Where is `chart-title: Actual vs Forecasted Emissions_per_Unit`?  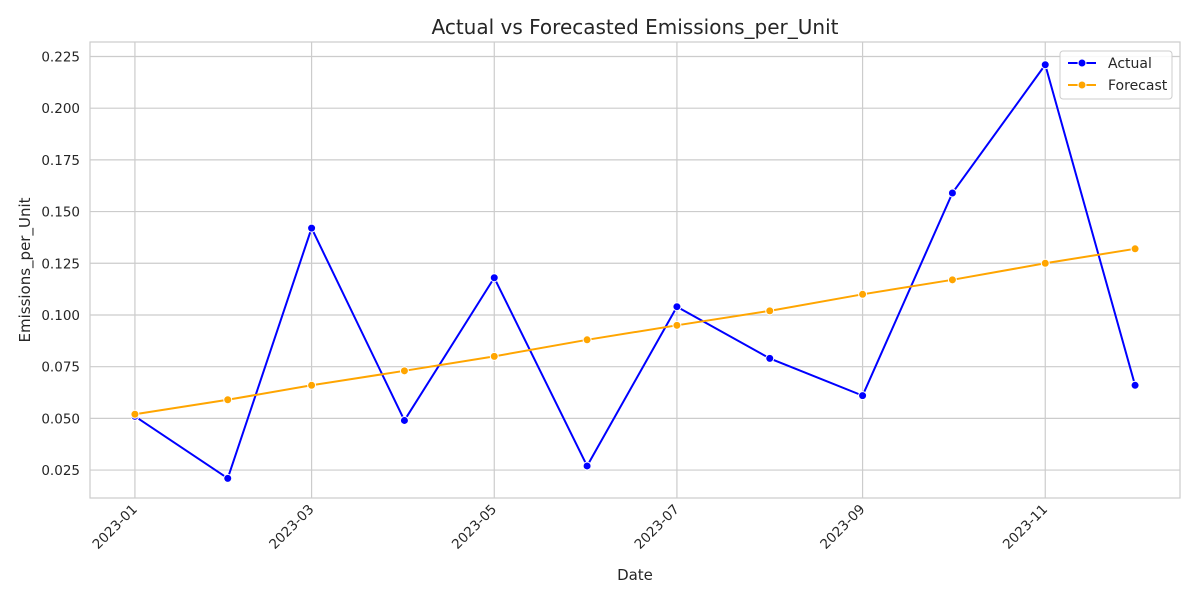 chart-title: Actual vs Forecasted Emissions_per_Unit is located at coordinates (635, 27).